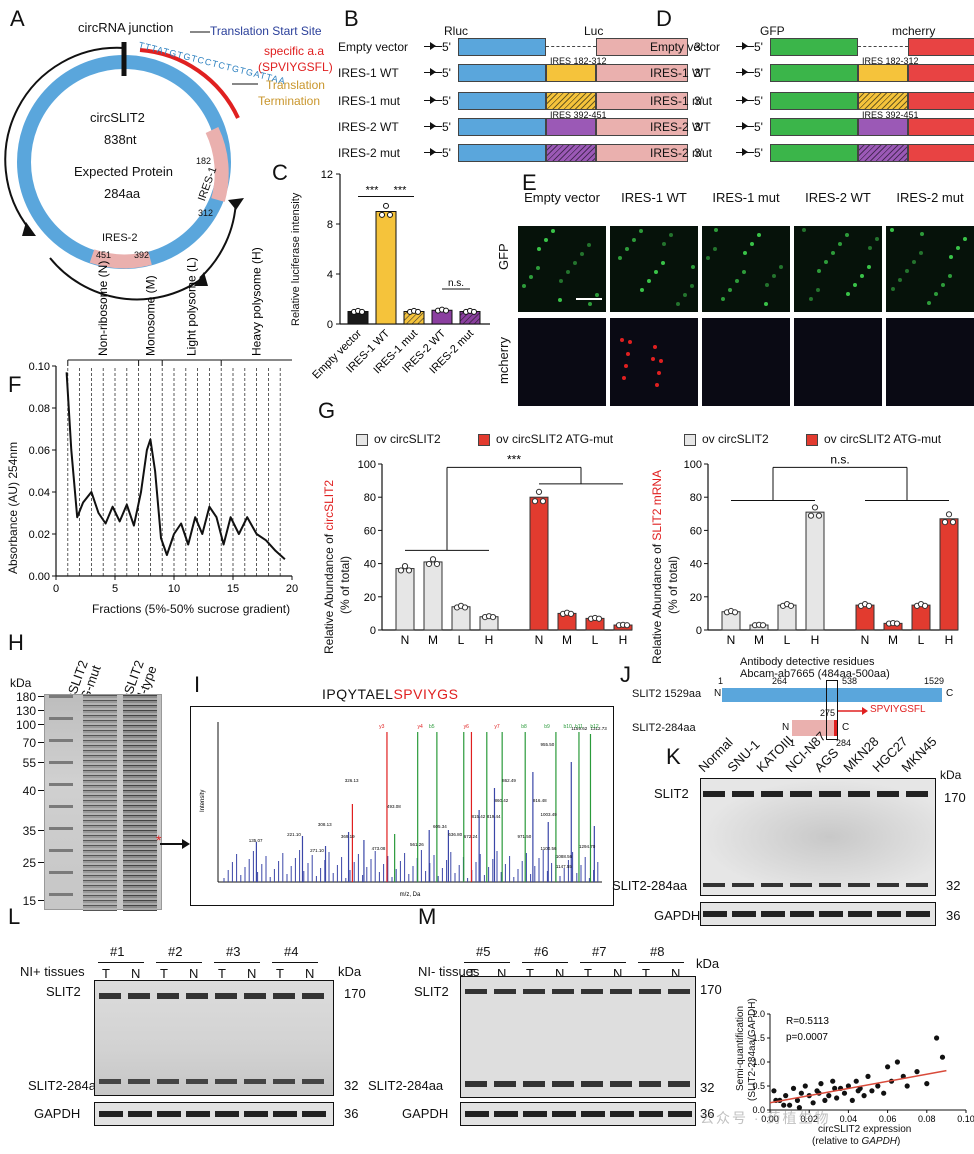  What do you see at coordinates (786, 727) in the screenshot?
I see `slit284-n-term: N` at bounding box center [786, 727].